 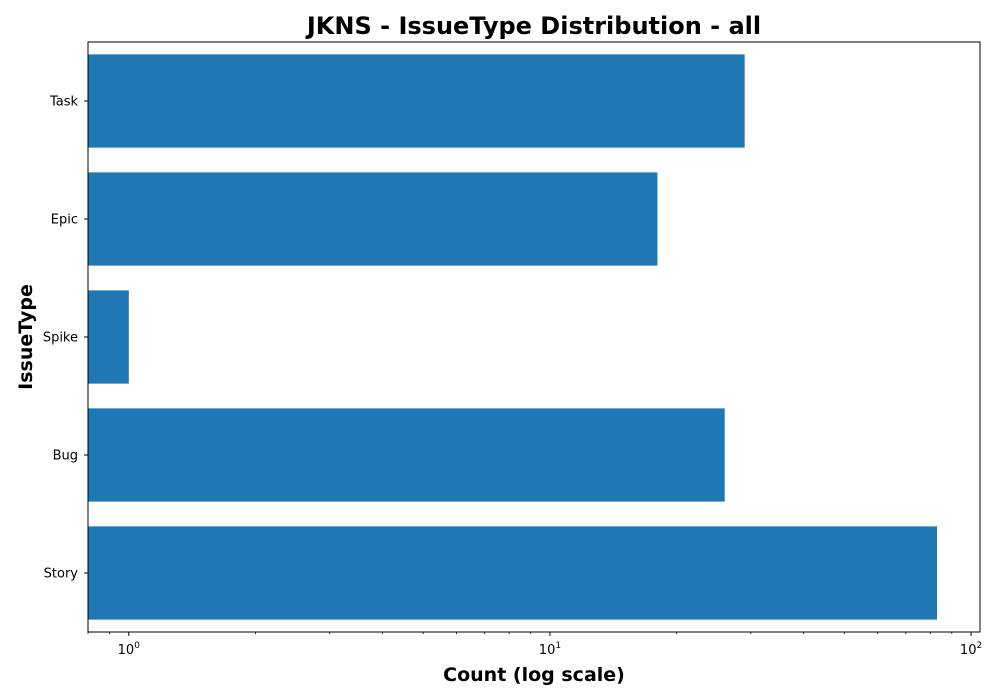 What do you see at coordinates (406, 455) in the screenshot?
I see `bar-bug` at bounding box center [406, 455].